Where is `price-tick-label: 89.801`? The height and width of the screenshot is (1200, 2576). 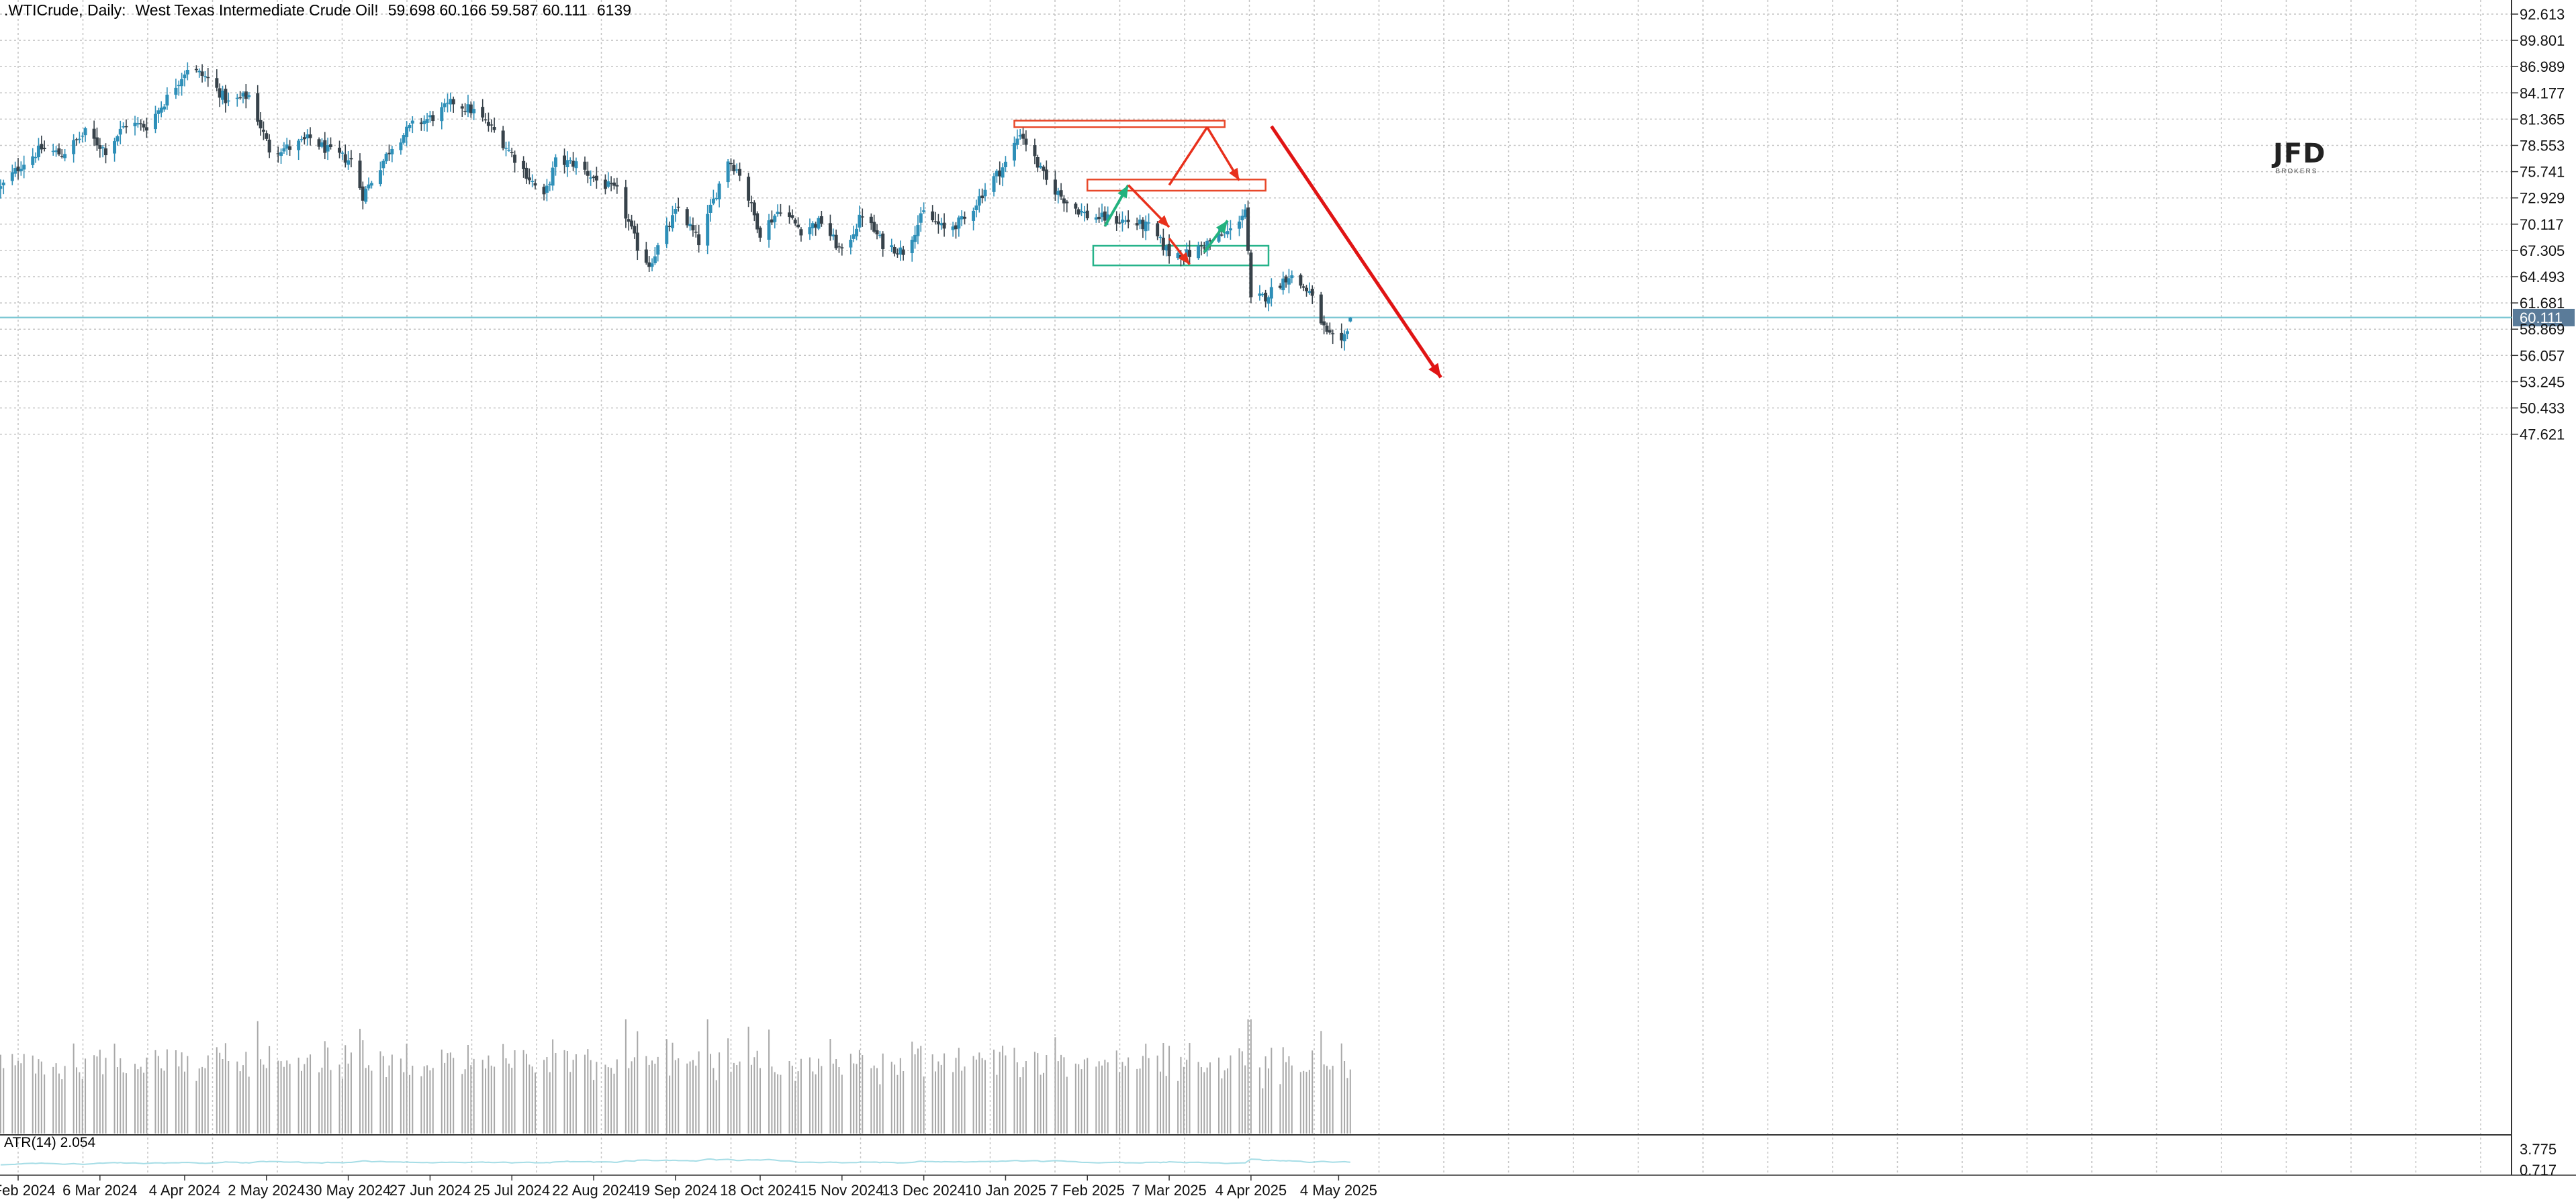
price-tick-label: 89.801 is located at coordinates (2542, 41).